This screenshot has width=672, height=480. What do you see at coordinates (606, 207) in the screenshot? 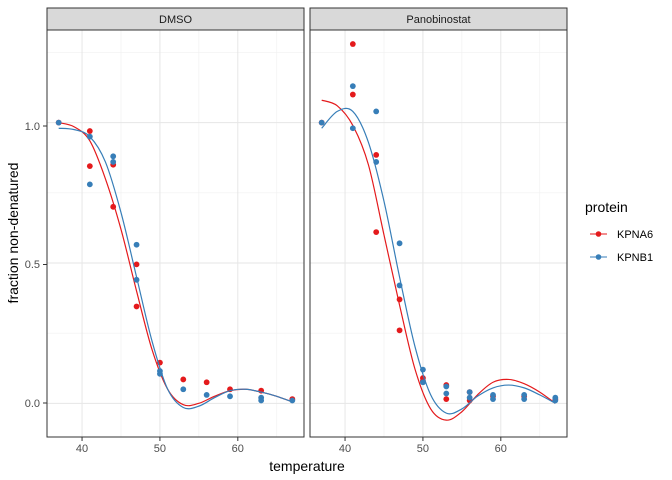
I see `legend-title: protein` at bounding box center [606, 207].